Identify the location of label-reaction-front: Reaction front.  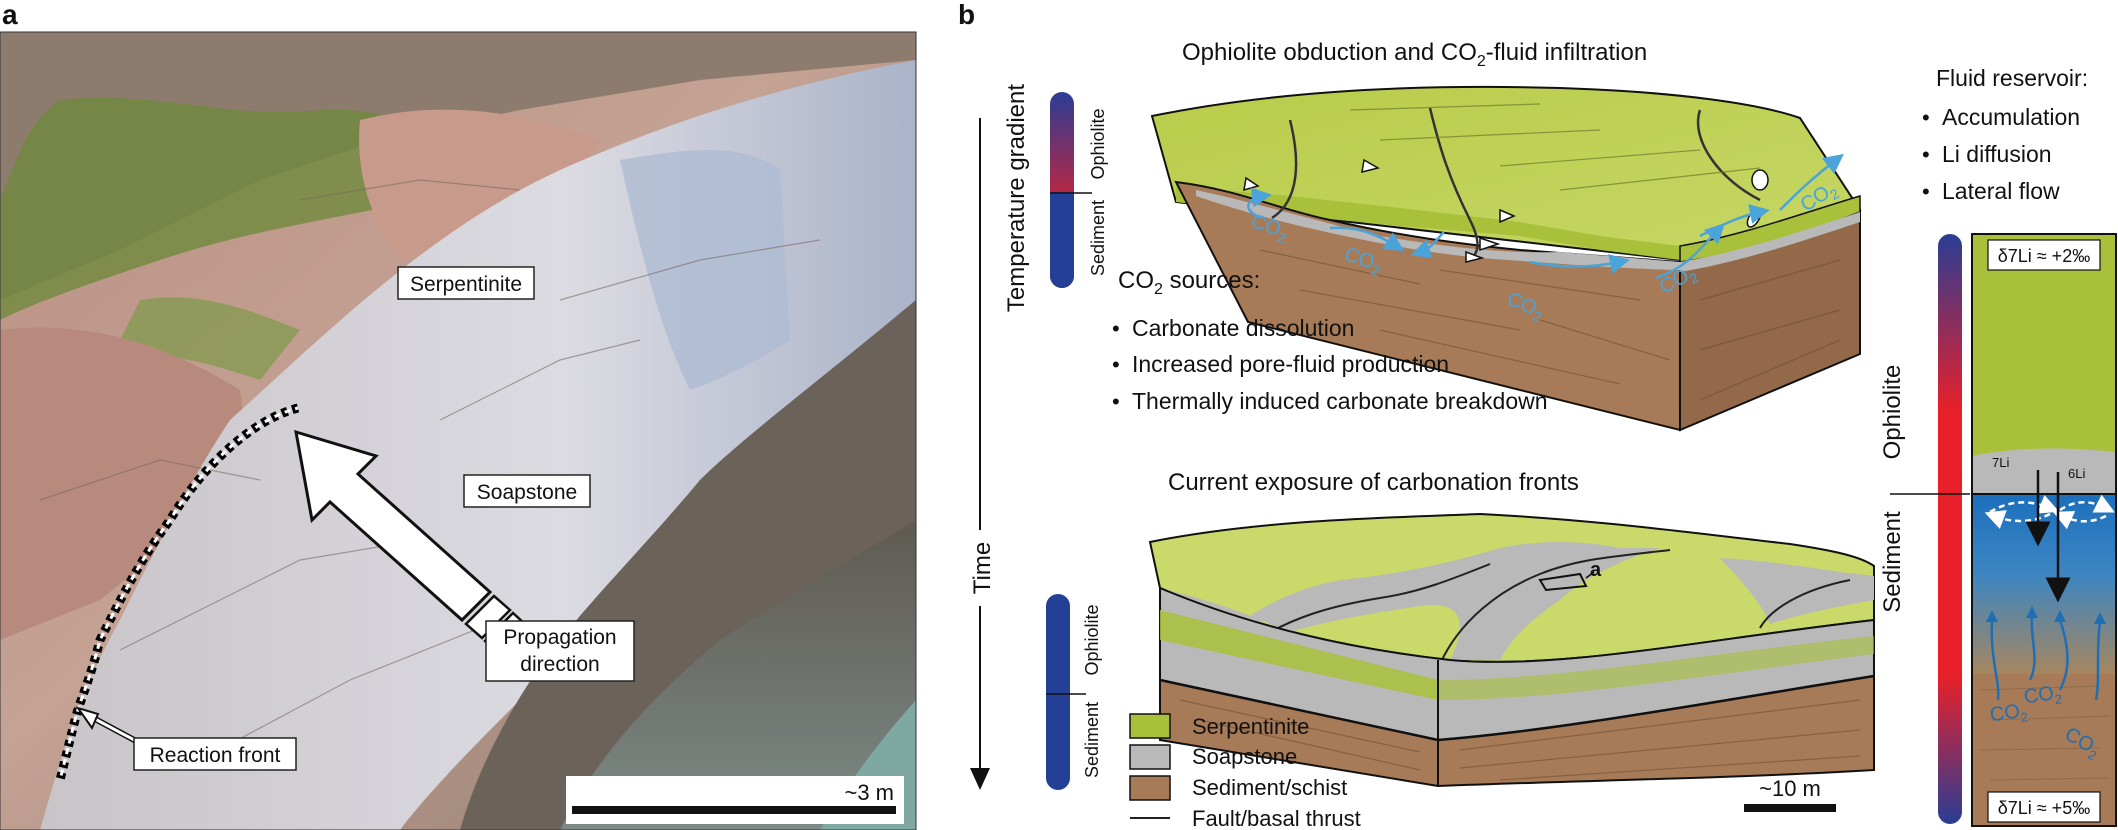
(186, 738).